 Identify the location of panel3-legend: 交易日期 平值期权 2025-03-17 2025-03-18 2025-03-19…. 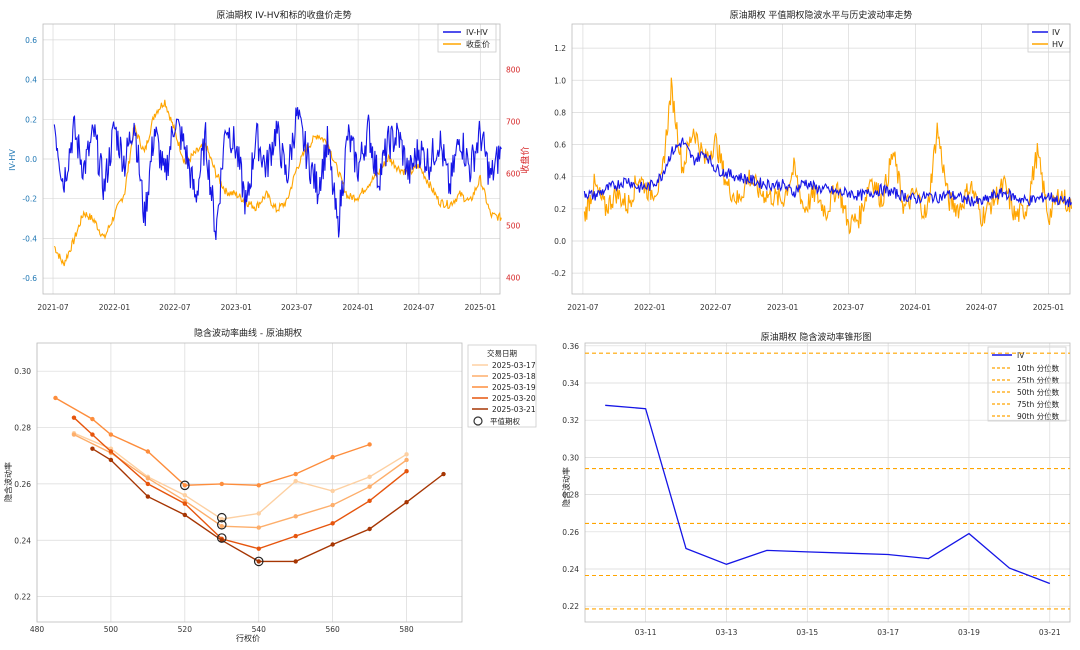
(502, 386).